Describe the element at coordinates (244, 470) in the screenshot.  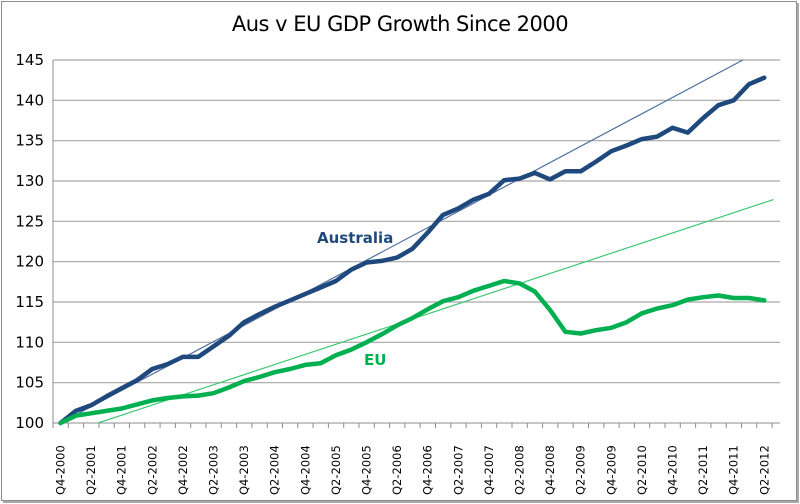
I see `x-tick-label: Q4-2003` at that location.